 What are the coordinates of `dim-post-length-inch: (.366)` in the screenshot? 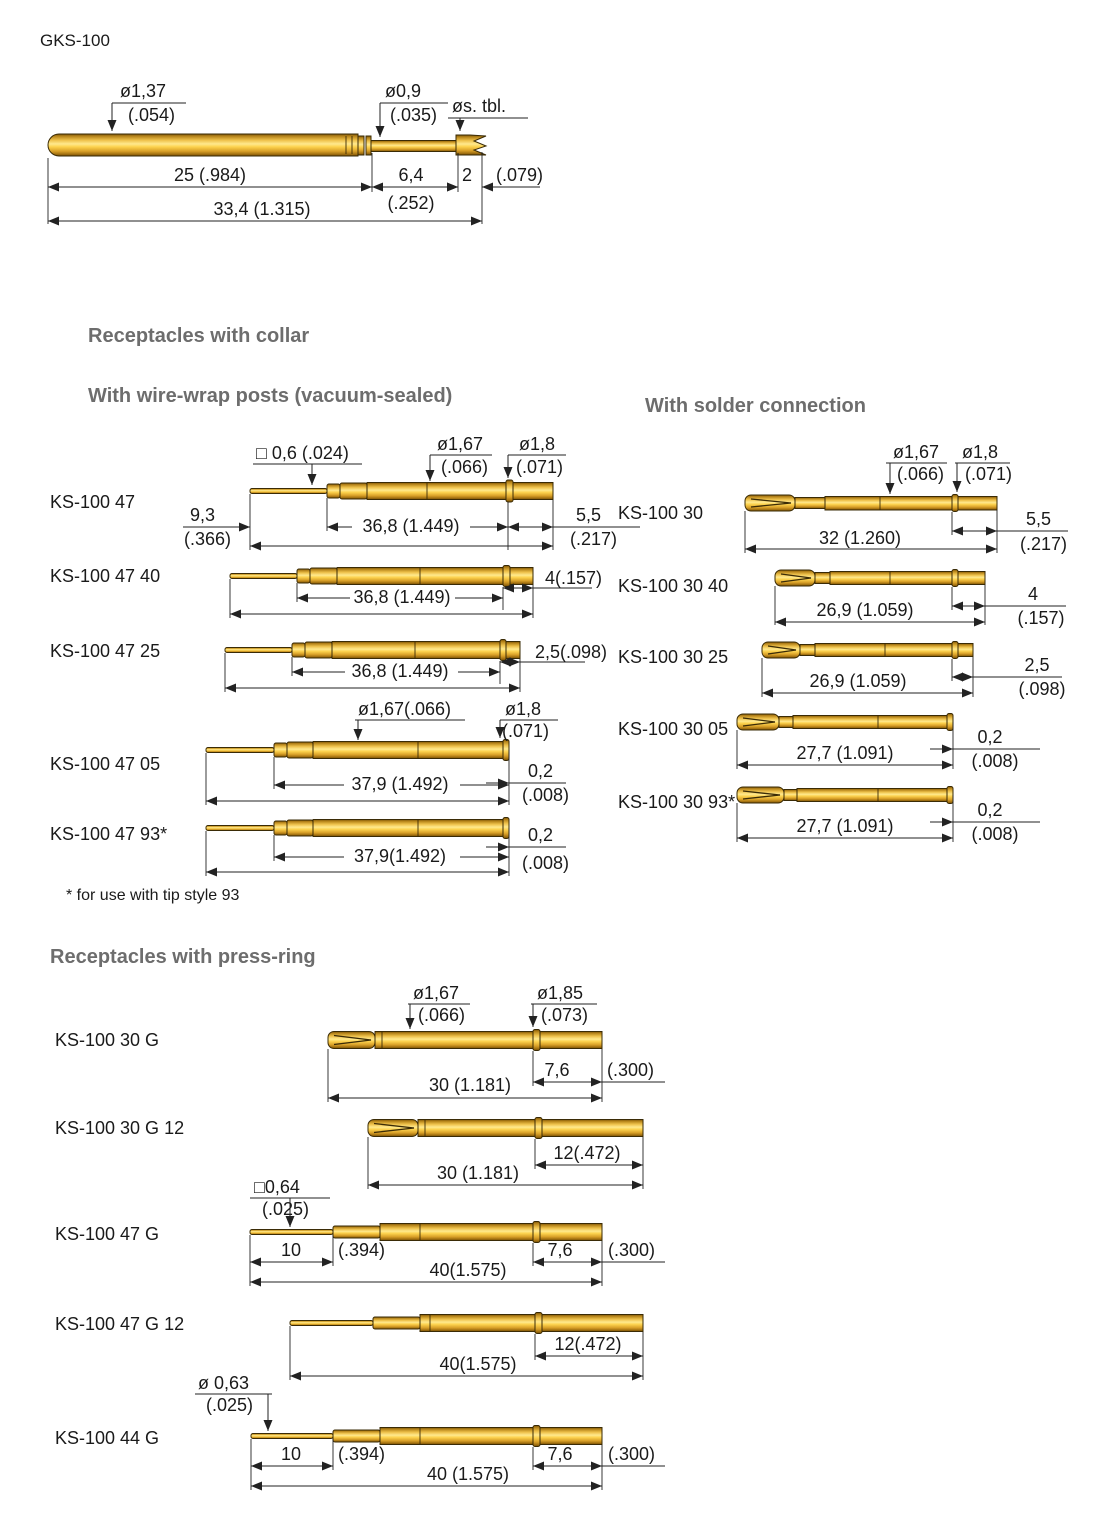 It's located at (207, 539).